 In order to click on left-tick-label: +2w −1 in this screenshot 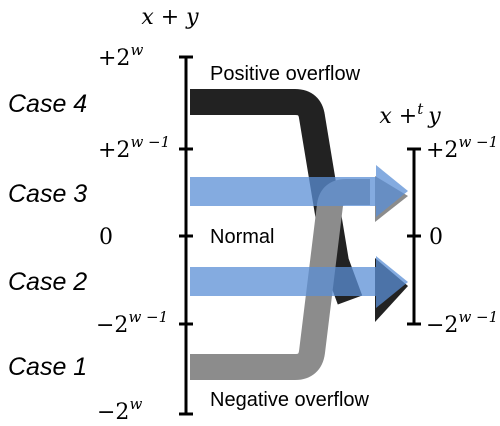, I will do `click(134, 148)`.